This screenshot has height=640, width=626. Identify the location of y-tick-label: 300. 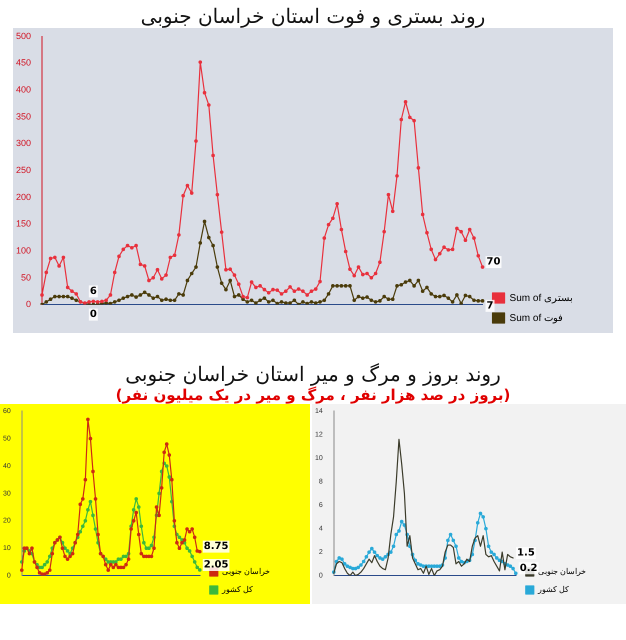
(24, 143).